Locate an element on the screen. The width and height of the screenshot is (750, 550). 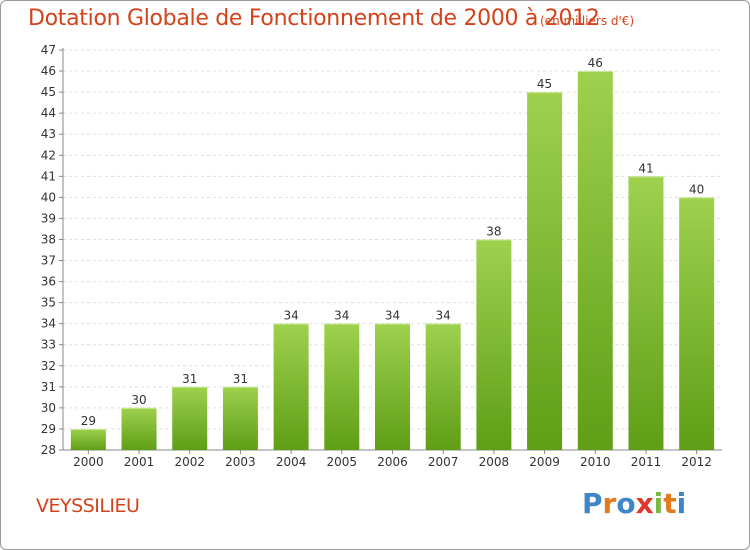
logo-letter: o is located at coordinates (626, 503).